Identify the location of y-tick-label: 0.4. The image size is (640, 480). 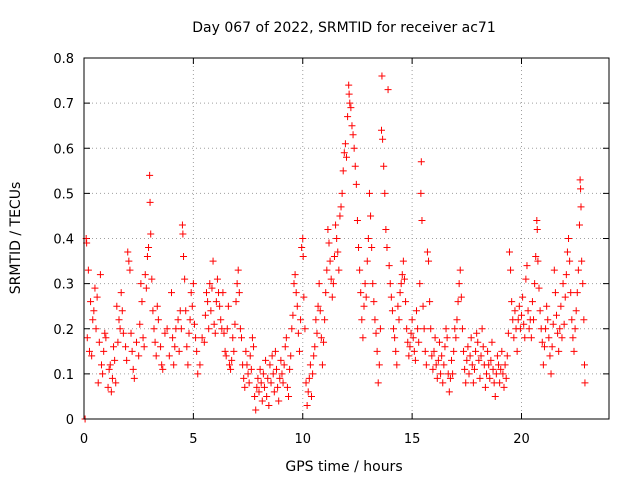
(63, 240).